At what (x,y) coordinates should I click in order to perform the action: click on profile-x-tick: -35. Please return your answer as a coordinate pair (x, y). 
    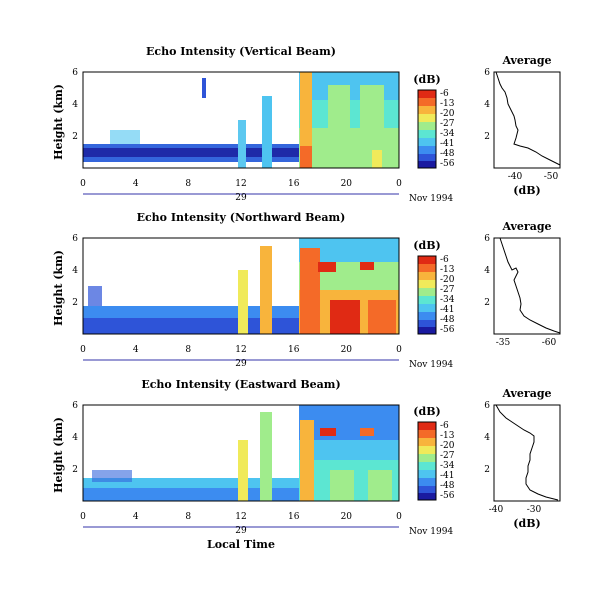
    Looking at the image, I should click on (503, 343).